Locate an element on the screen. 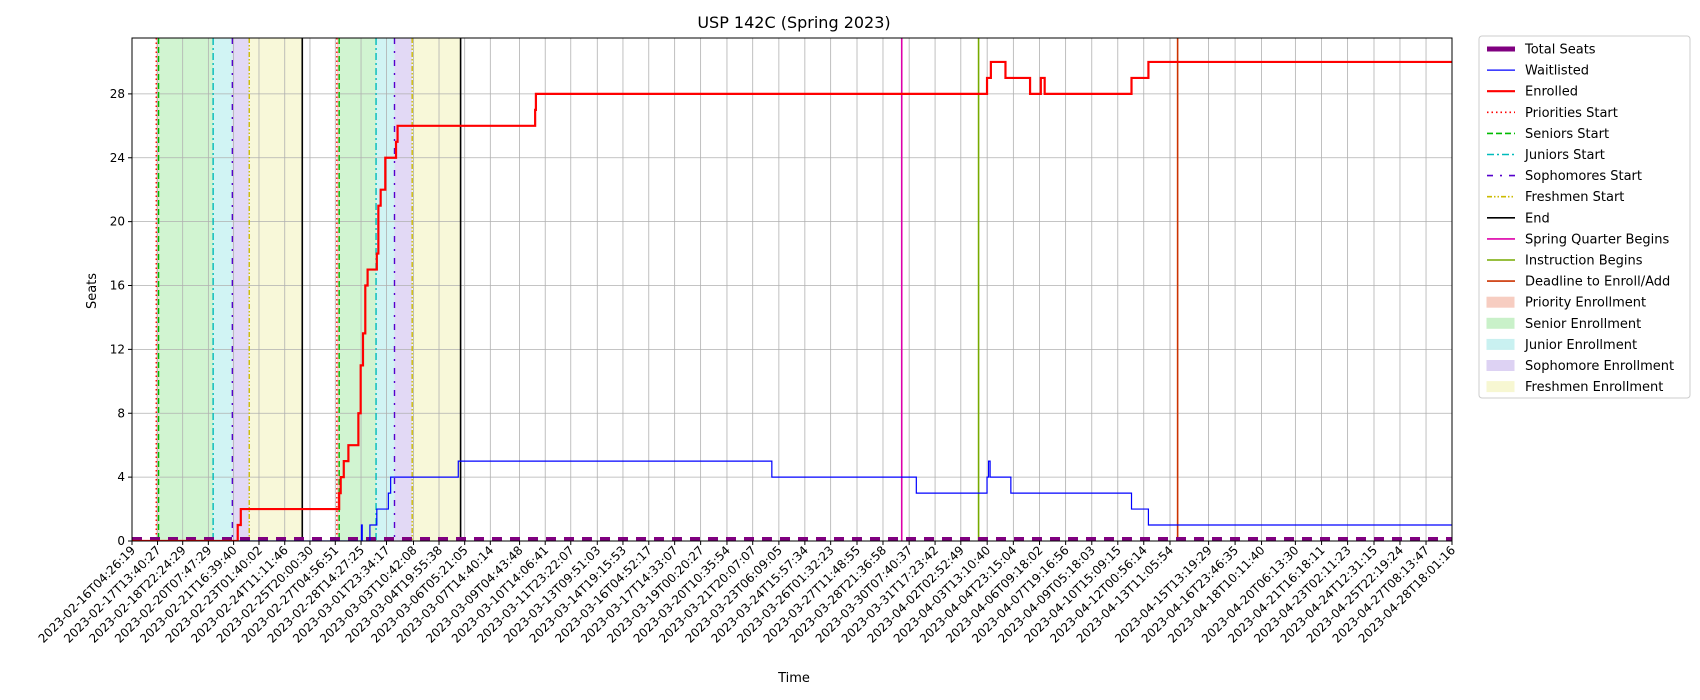  x-axis-title: Time is located at coordinates (793, 678).